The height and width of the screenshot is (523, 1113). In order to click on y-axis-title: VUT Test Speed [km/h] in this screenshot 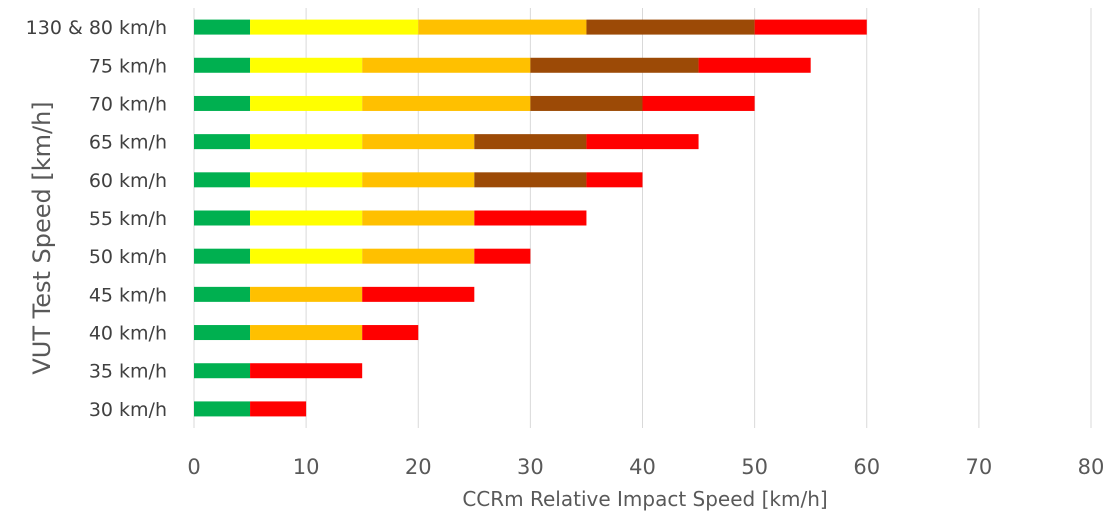, I will do `click(42, 237)`.